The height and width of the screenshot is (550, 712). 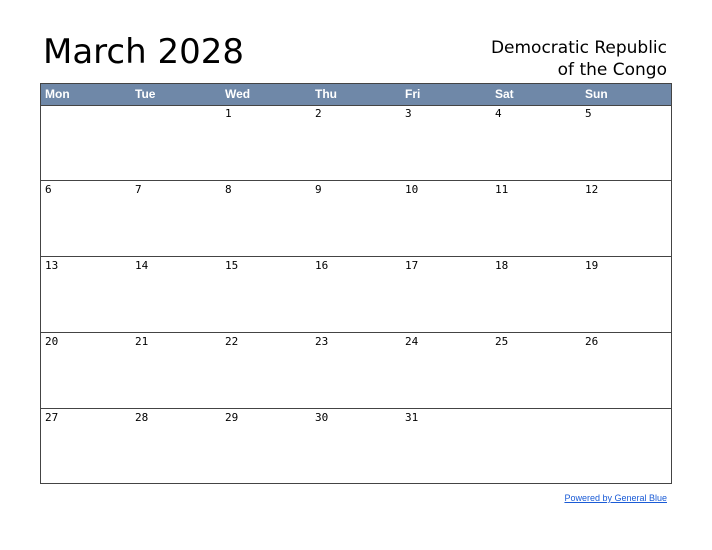 I want to click on weekday-mon: Mon, so click(x=57, y=94).